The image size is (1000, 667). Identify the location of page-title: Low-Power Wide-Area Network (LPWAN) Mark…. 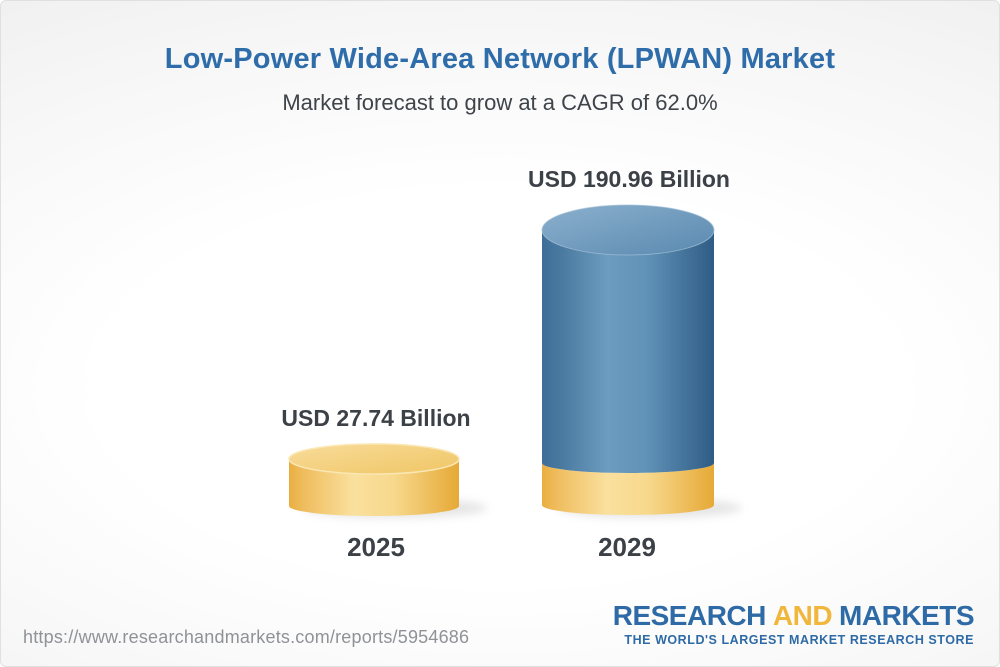
(500, 59).